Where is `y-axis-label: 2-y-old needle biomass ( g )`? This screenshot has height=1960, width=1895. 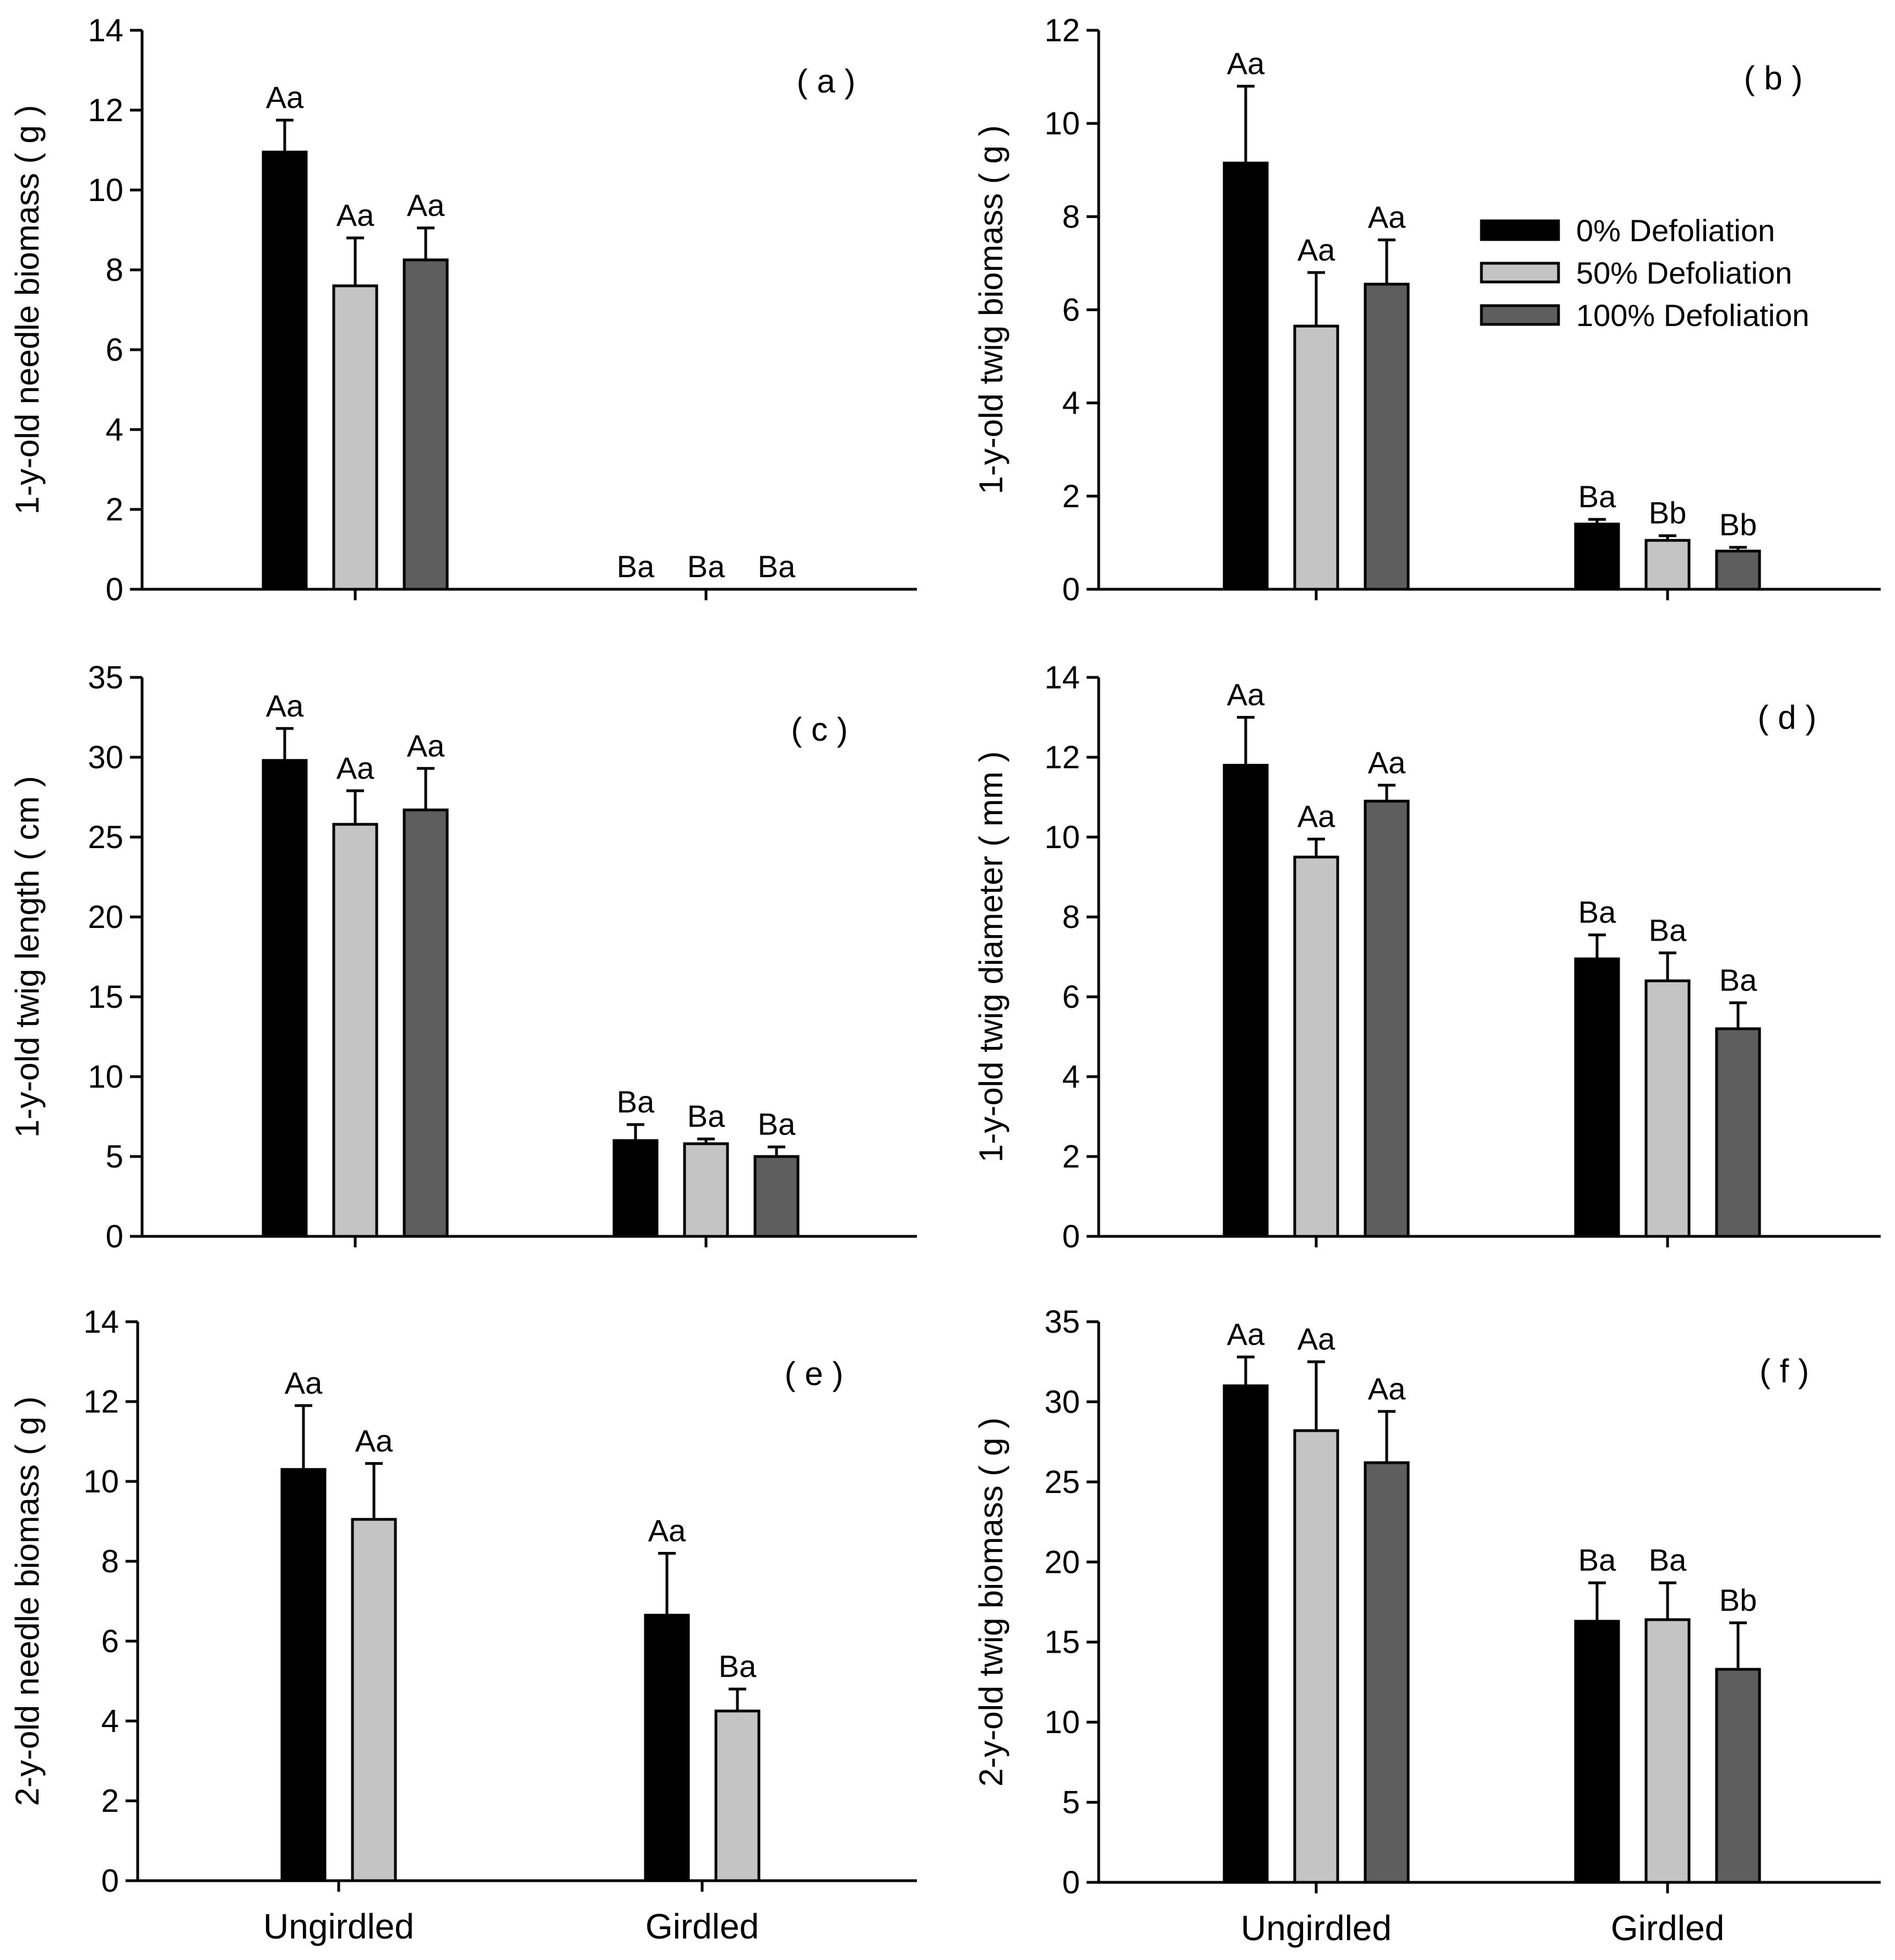 y-axis-label: 2-y-old needle biomass ( g ) is located at coordinates (28, 1601).